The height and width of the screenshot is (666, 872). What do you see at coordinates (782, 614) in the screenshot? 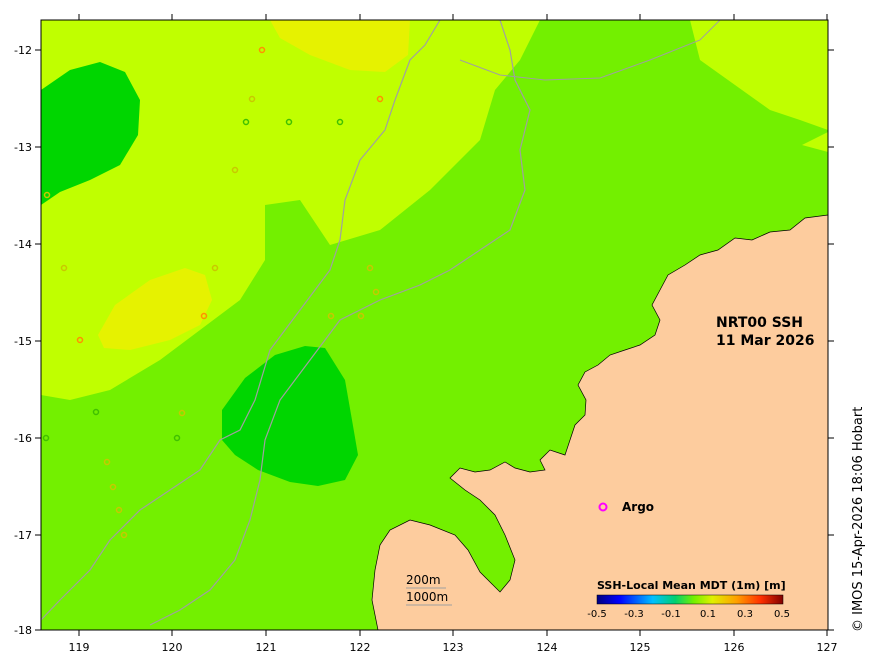
I see `colorbar-tick: 0.5` at bounding box center [782, 614].